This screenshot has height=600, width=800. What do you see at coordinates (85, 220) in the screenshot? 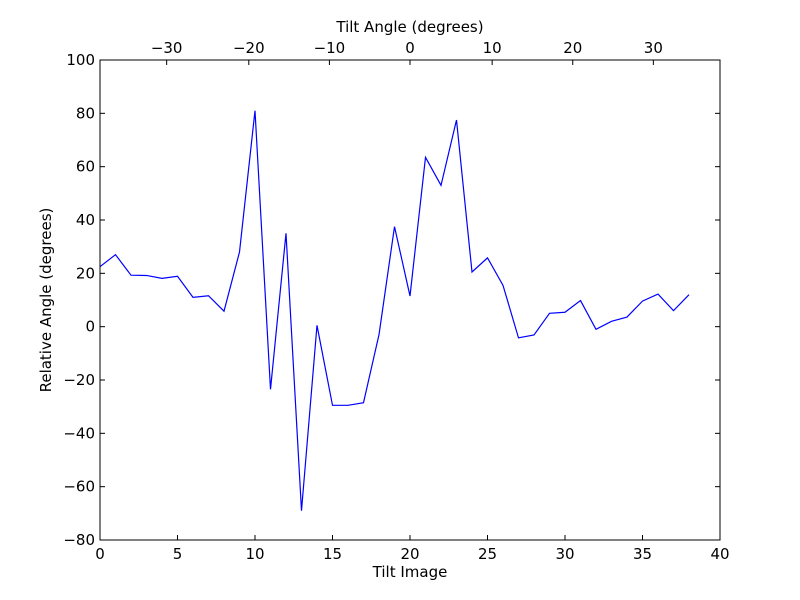
I see `y-tick-label: 40` at bounding box center [85, 220].